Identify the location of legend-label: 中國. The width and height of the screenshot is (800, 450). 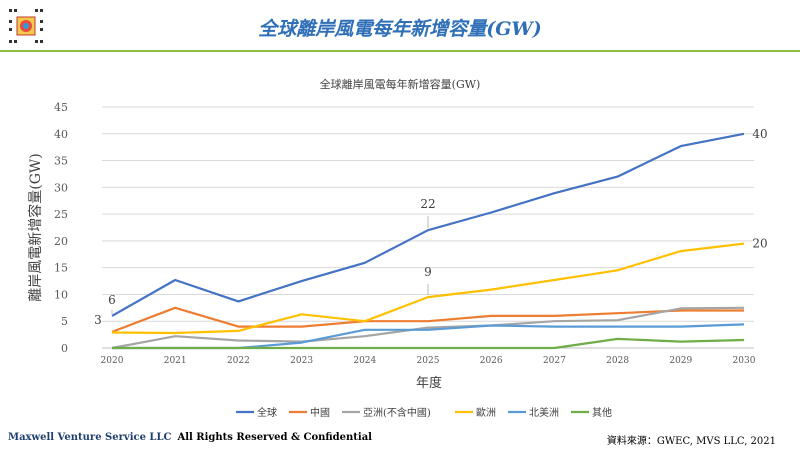
(320, 412).